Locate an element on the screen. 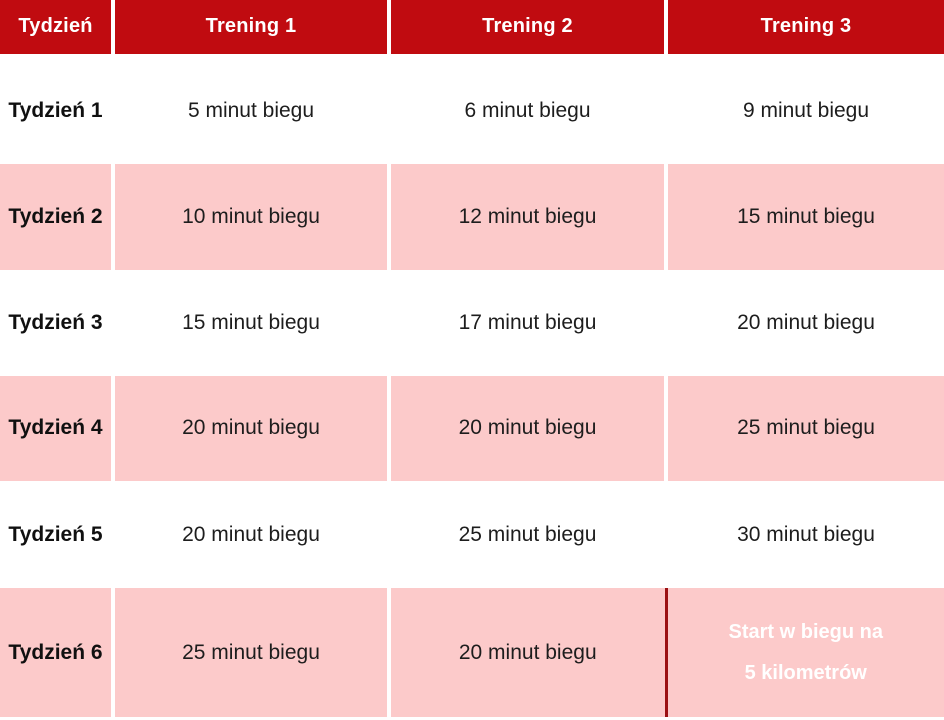 The width and height of the screenshot is (944, 720). cell-trening-3: 9 minut biegu is located at coordinates (804, 110).